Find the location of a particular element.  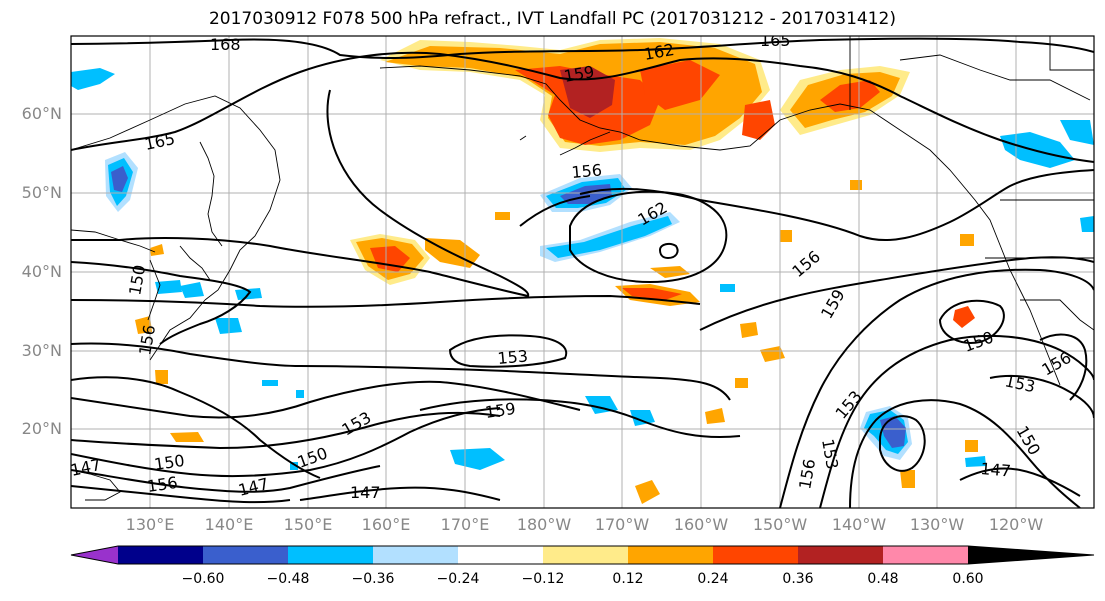

colorbar is located at coordinates (582, 555).